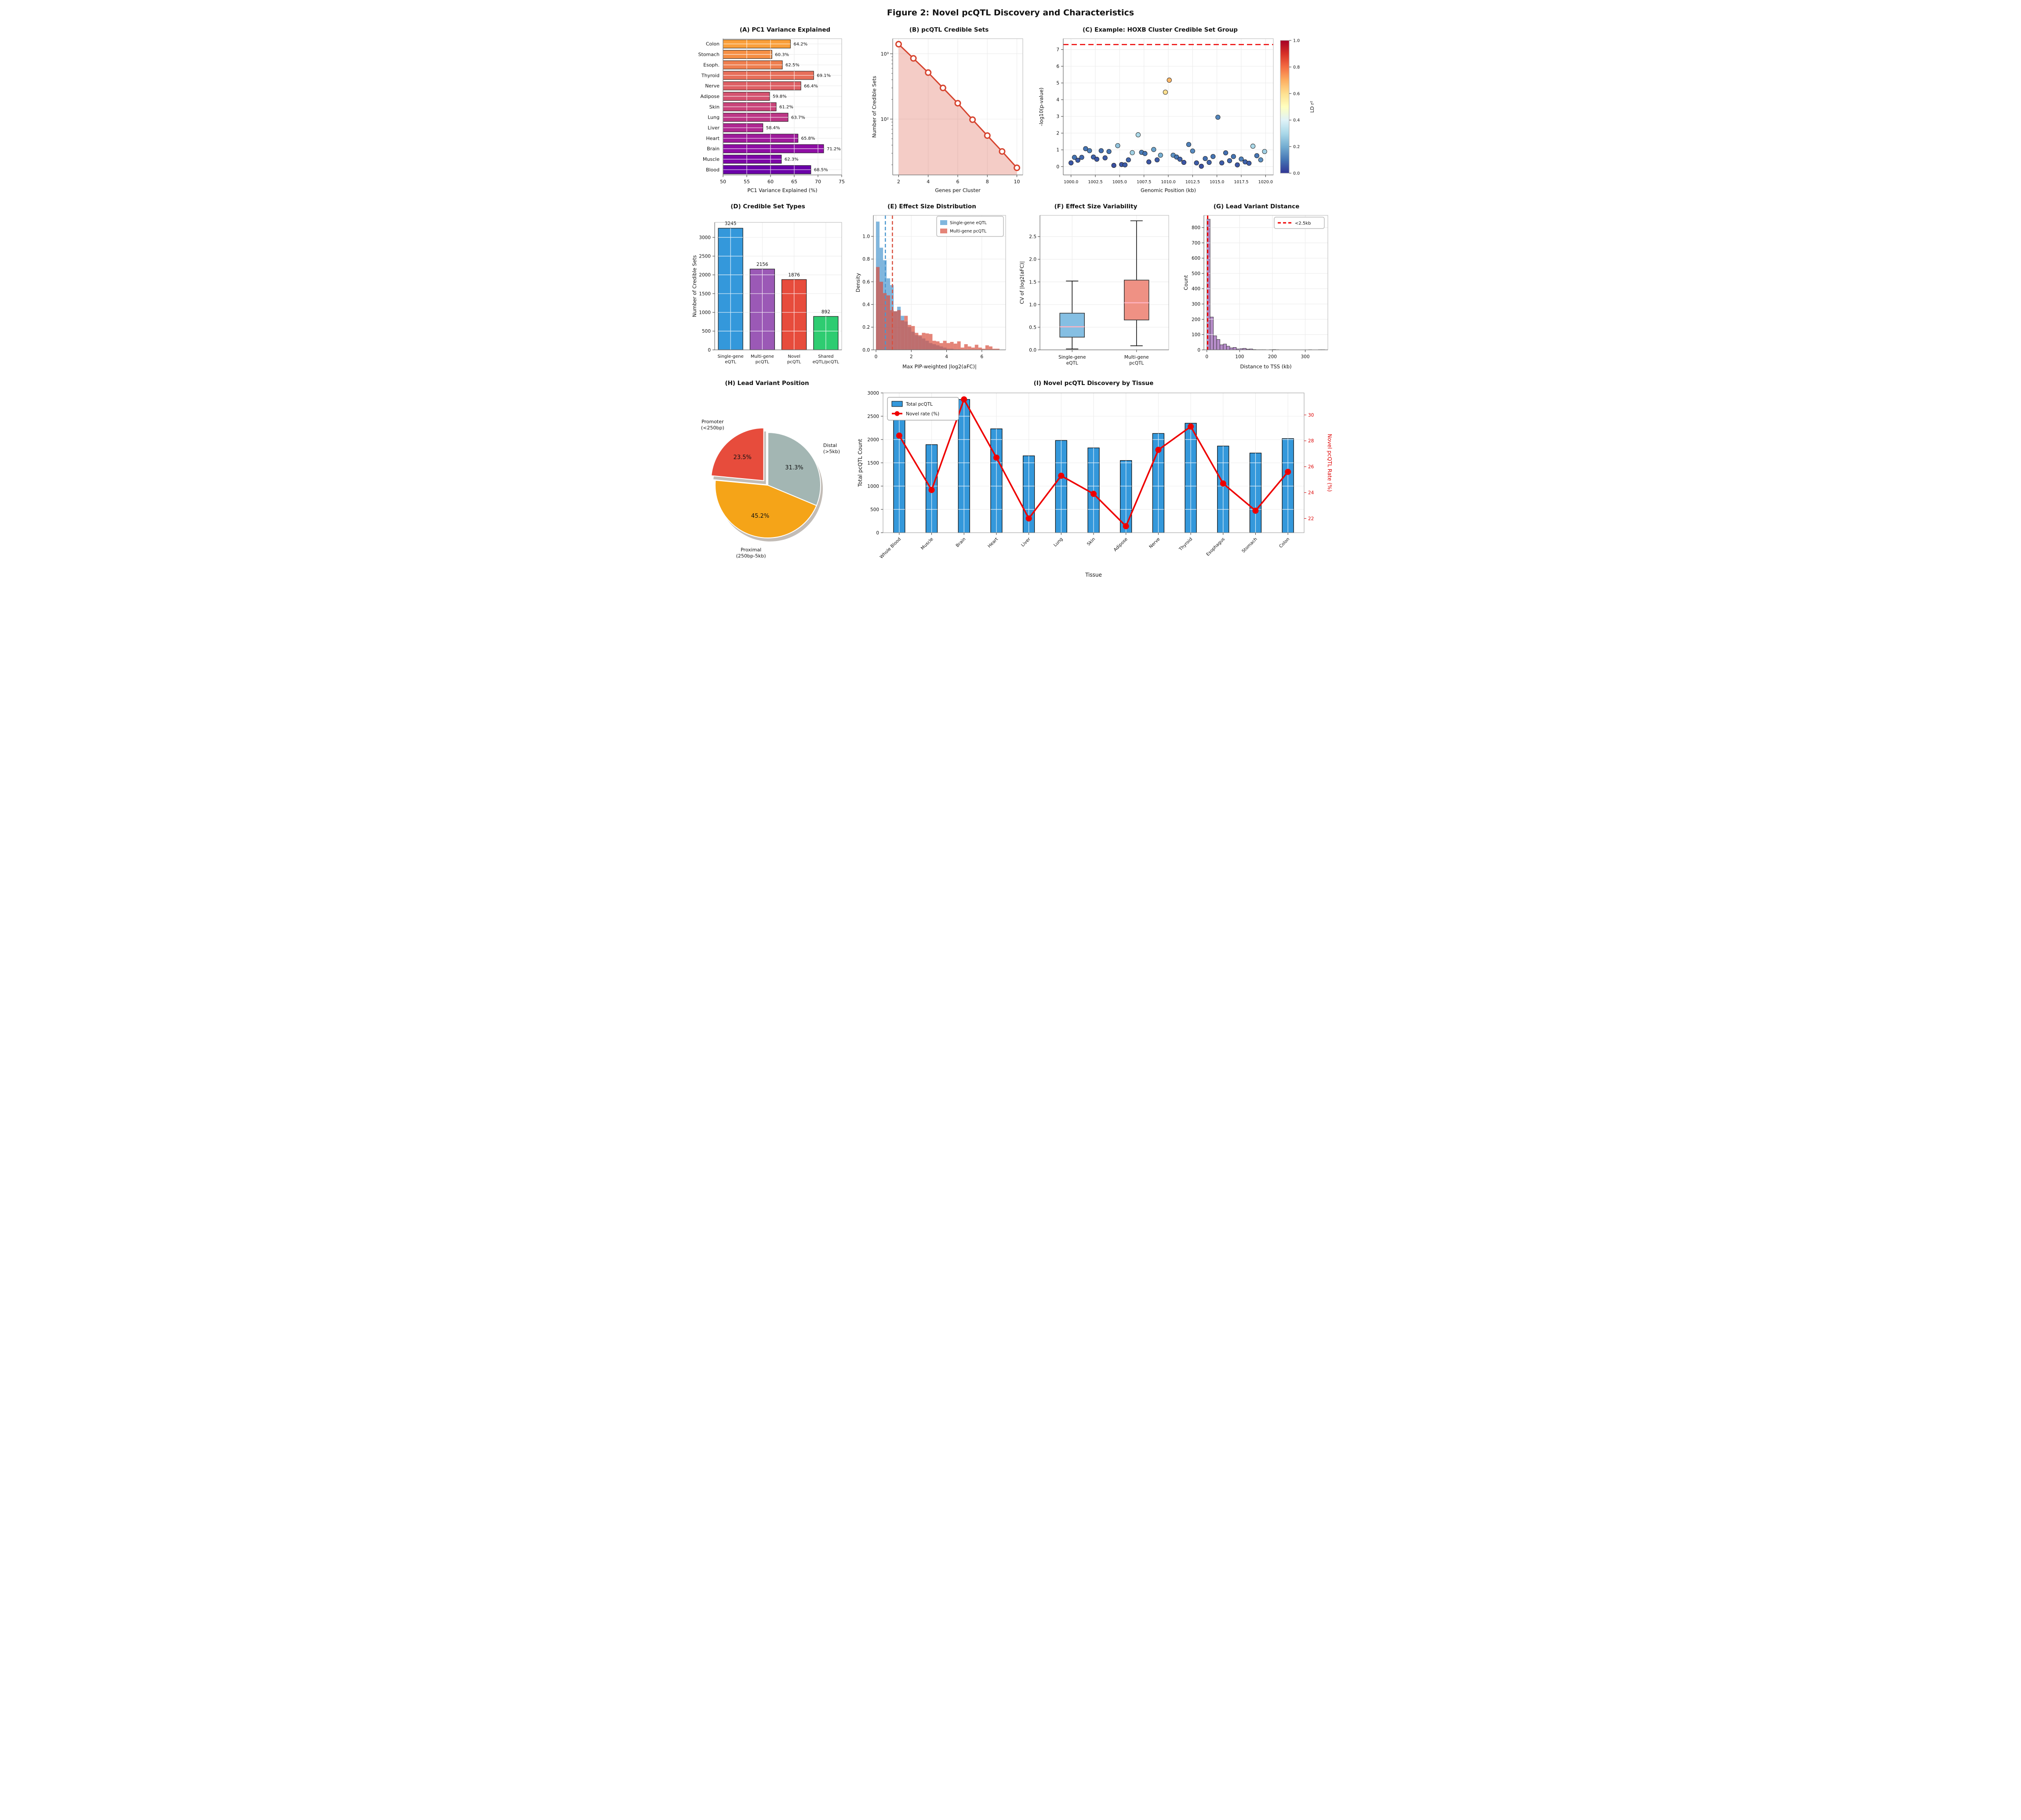  Describe the element at coordinates (730, 223) in the screenshot. I see `svg-text: 3245` at that location.